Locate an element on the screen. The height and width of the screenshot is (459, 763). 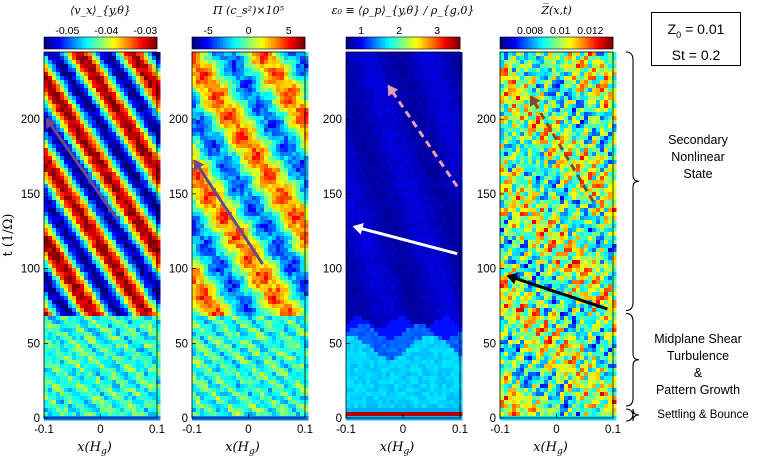
colorbar-tick-label: -0.04 is located at coordinates (106, 31).